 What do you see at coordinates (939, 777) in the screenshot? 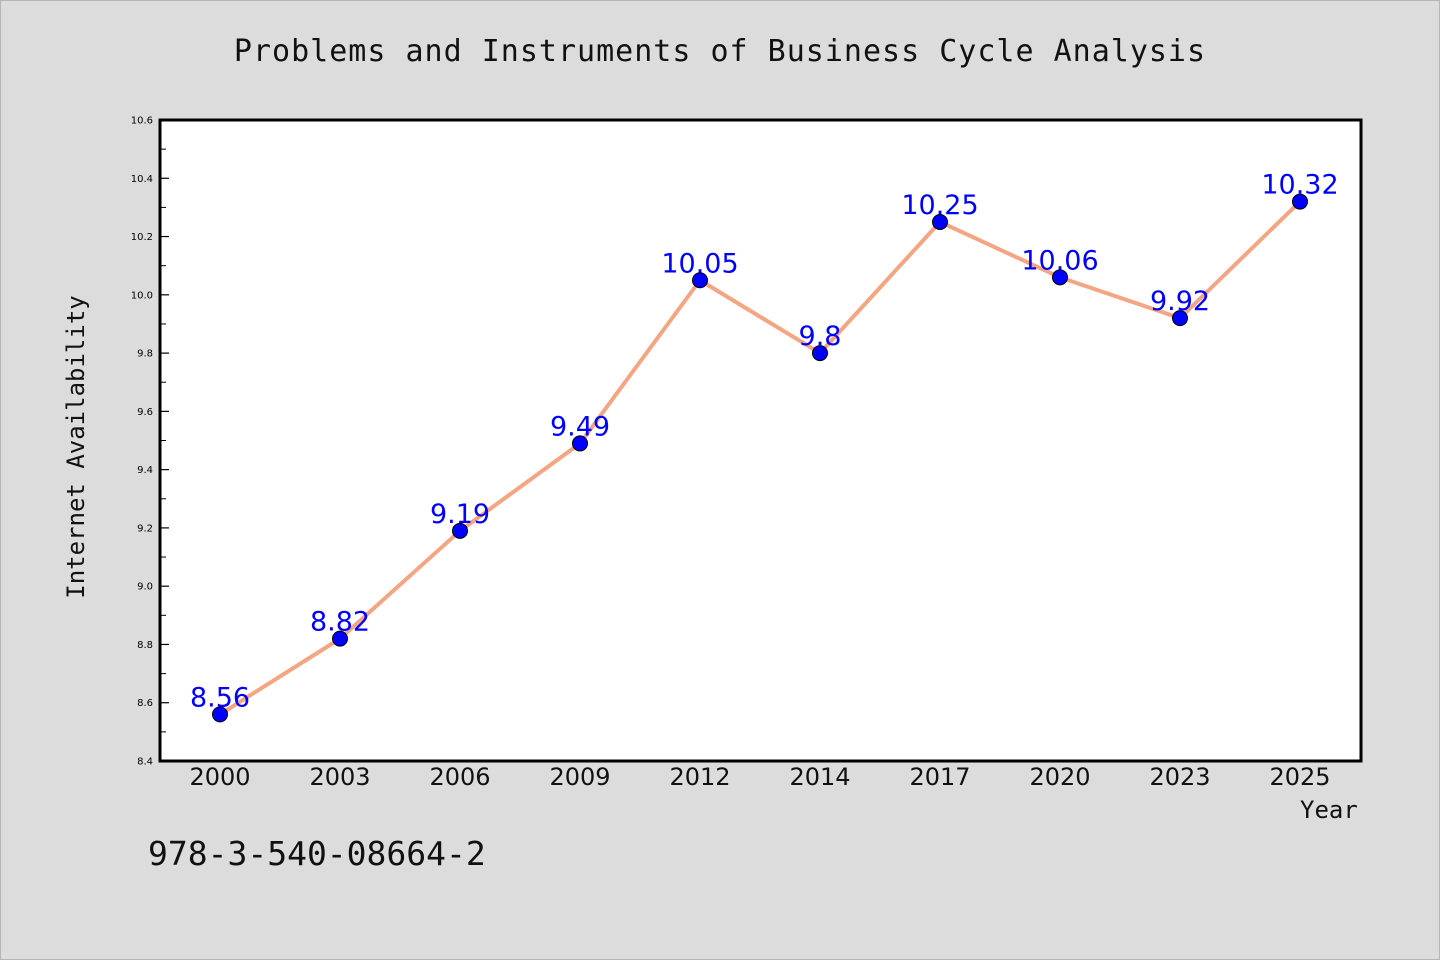
I see `x-tick-label: 2017` at bounding box center [939, 777].